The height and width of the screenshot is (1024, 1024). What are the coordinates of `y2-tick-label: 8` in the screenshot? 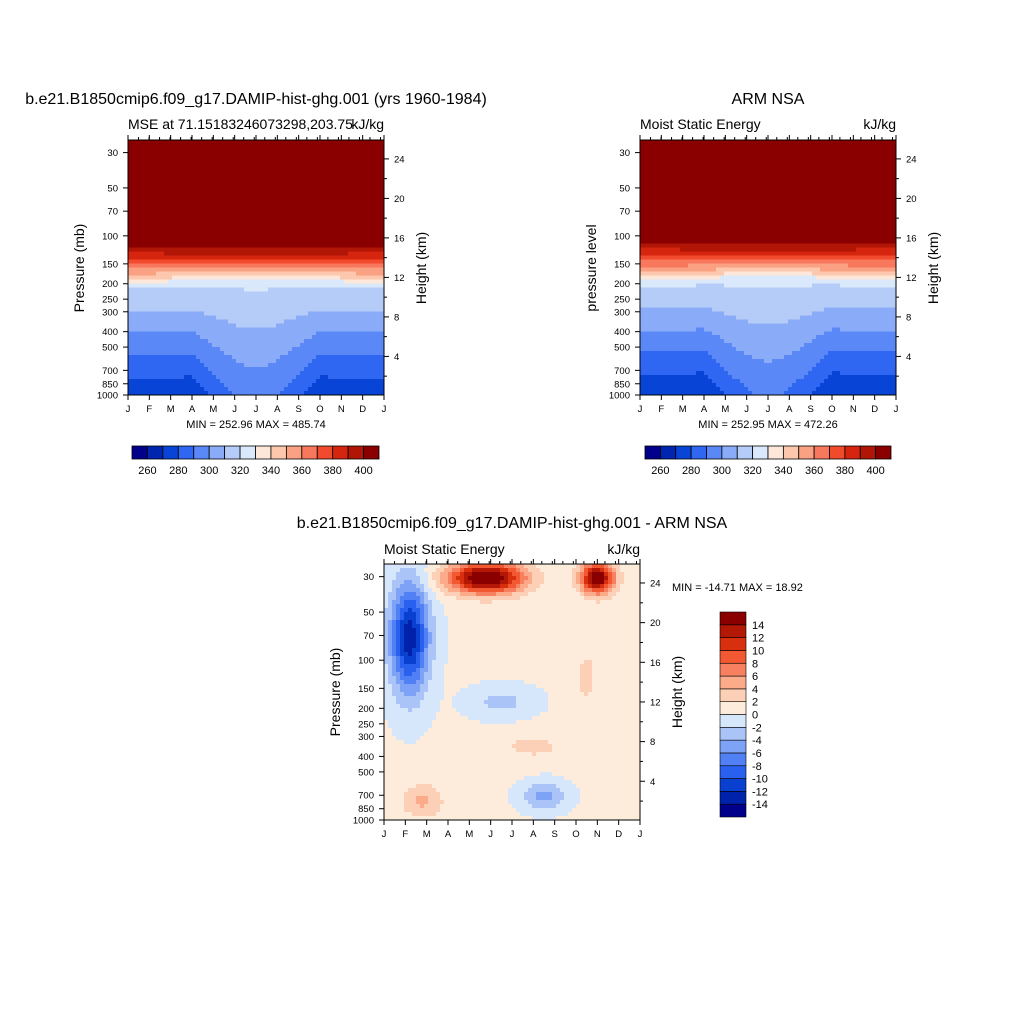 It's located at (396, 317).